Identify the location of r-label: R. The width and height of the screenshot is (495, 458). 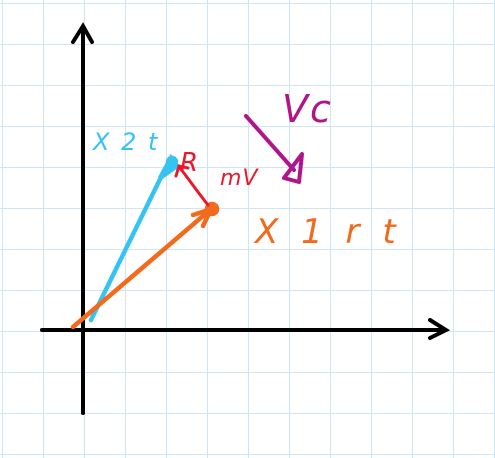
(189, 163).